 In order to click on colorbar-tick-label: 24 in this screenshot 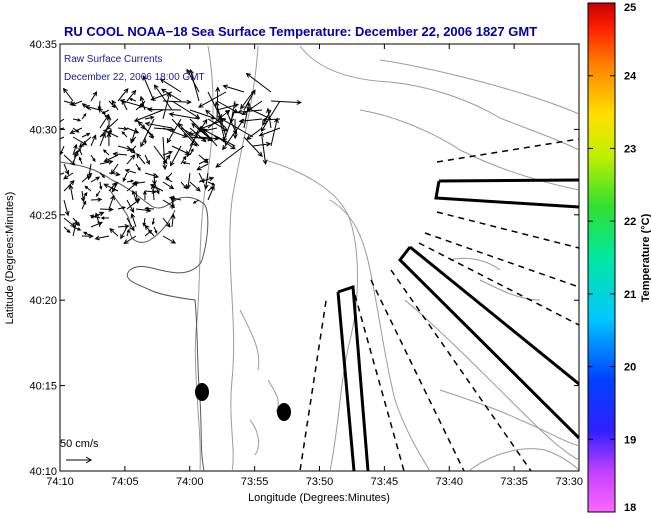, I will do `click(630, 77)`.